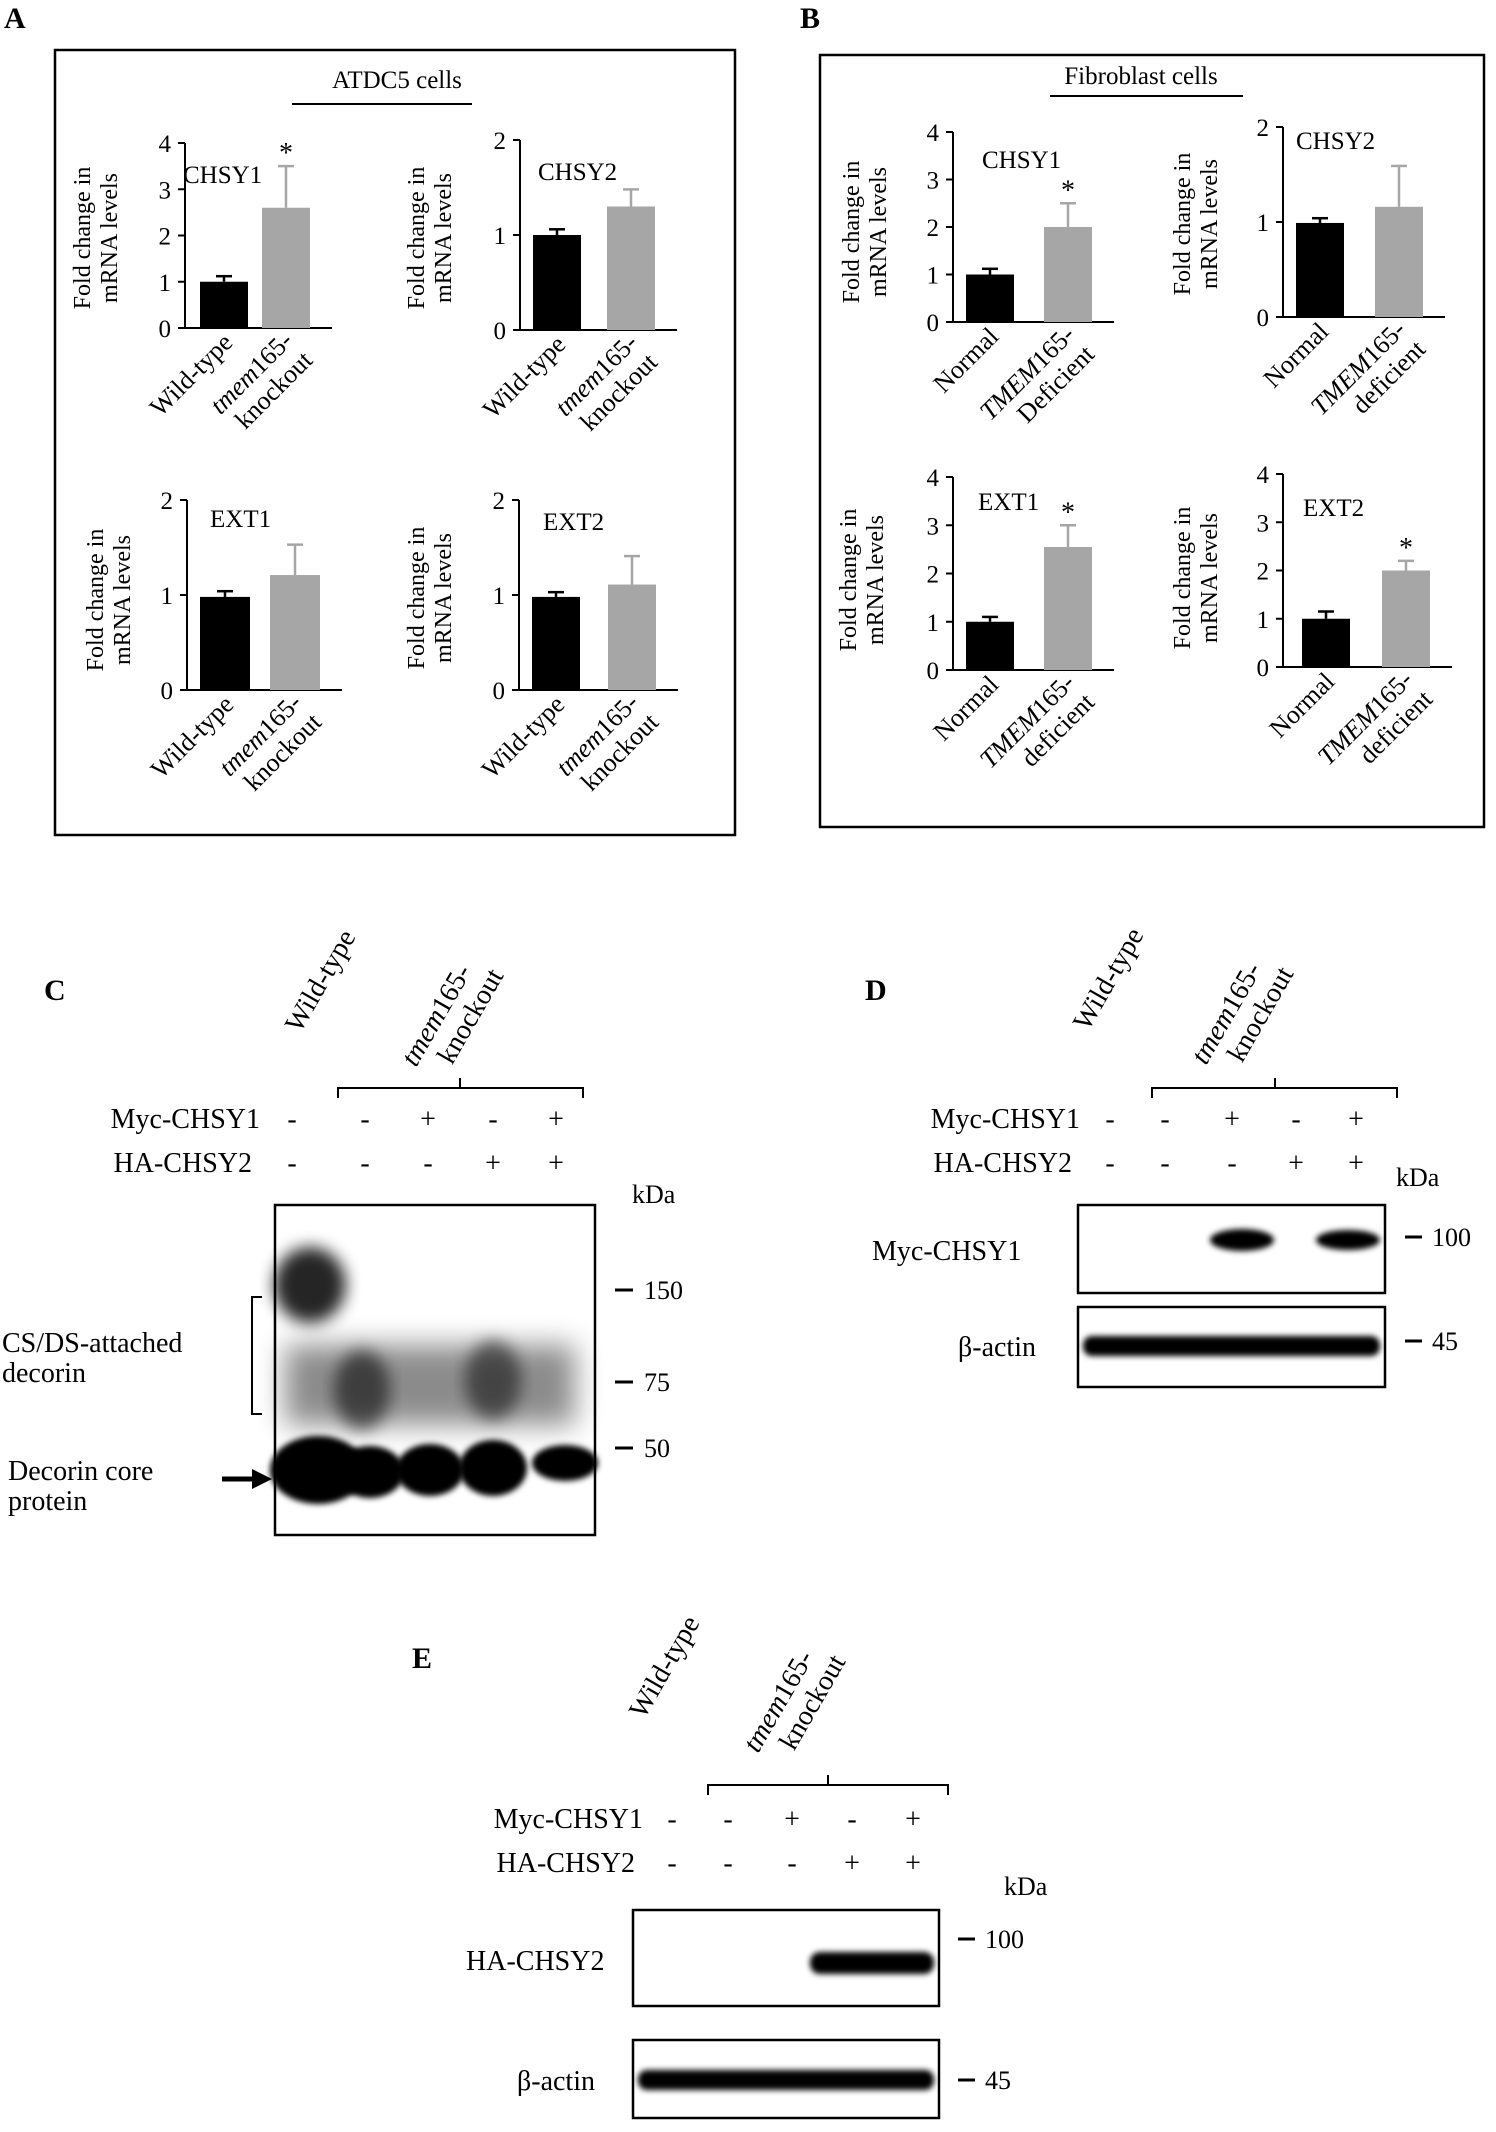 The height and width of the screenshot is (2132, 1496). I want to click on chart-title: CHSY1, so click(222, 175).